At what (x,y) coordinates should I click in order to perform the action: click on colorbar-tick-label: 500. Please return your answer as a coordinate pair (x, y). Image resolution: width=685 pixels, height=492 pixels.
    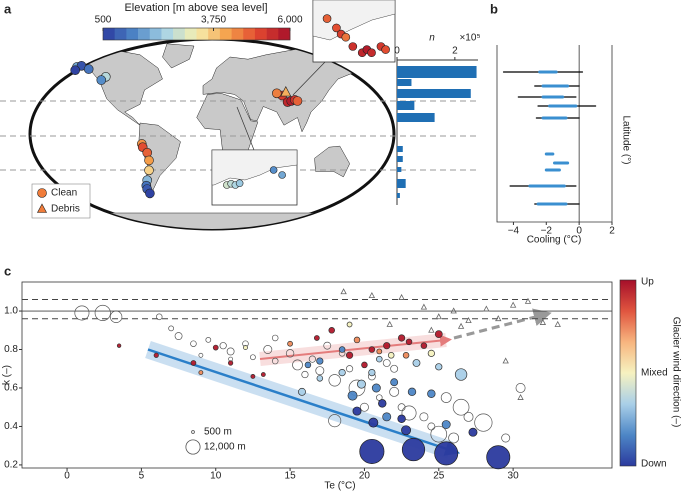
    Looking at the image, I should click on (103, 20).